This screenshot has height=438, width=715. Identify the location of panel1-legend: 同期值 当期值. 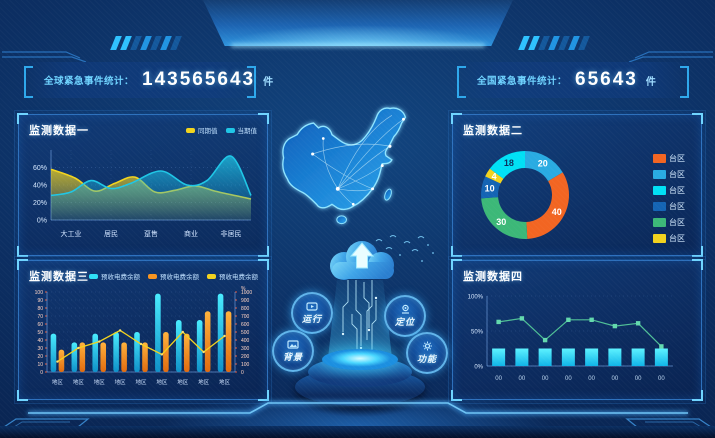
(221, 130).